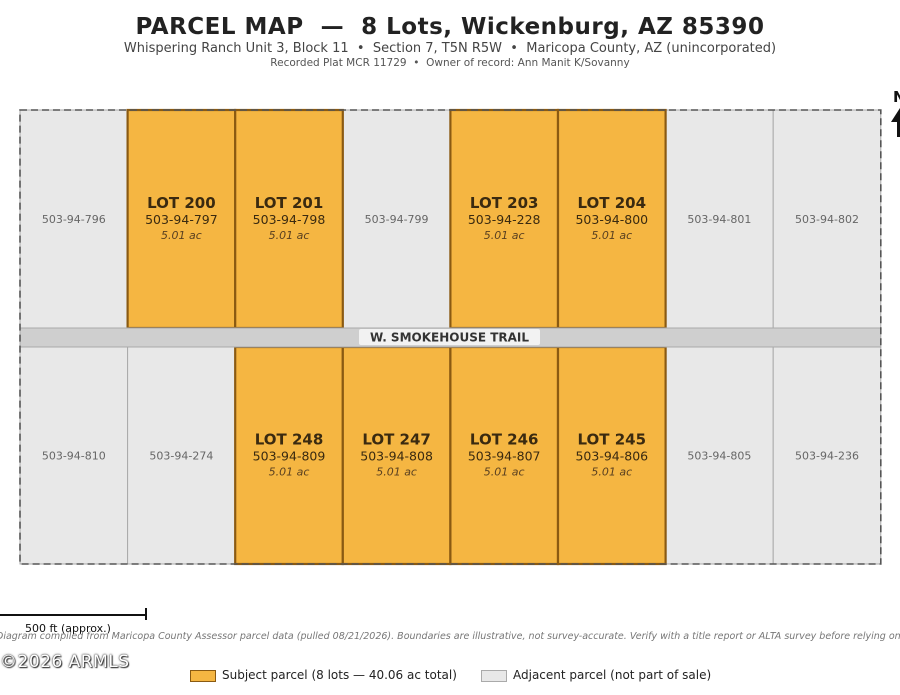  I want to click on parcel-apn-label: 503-94-805, so click(719, 456).